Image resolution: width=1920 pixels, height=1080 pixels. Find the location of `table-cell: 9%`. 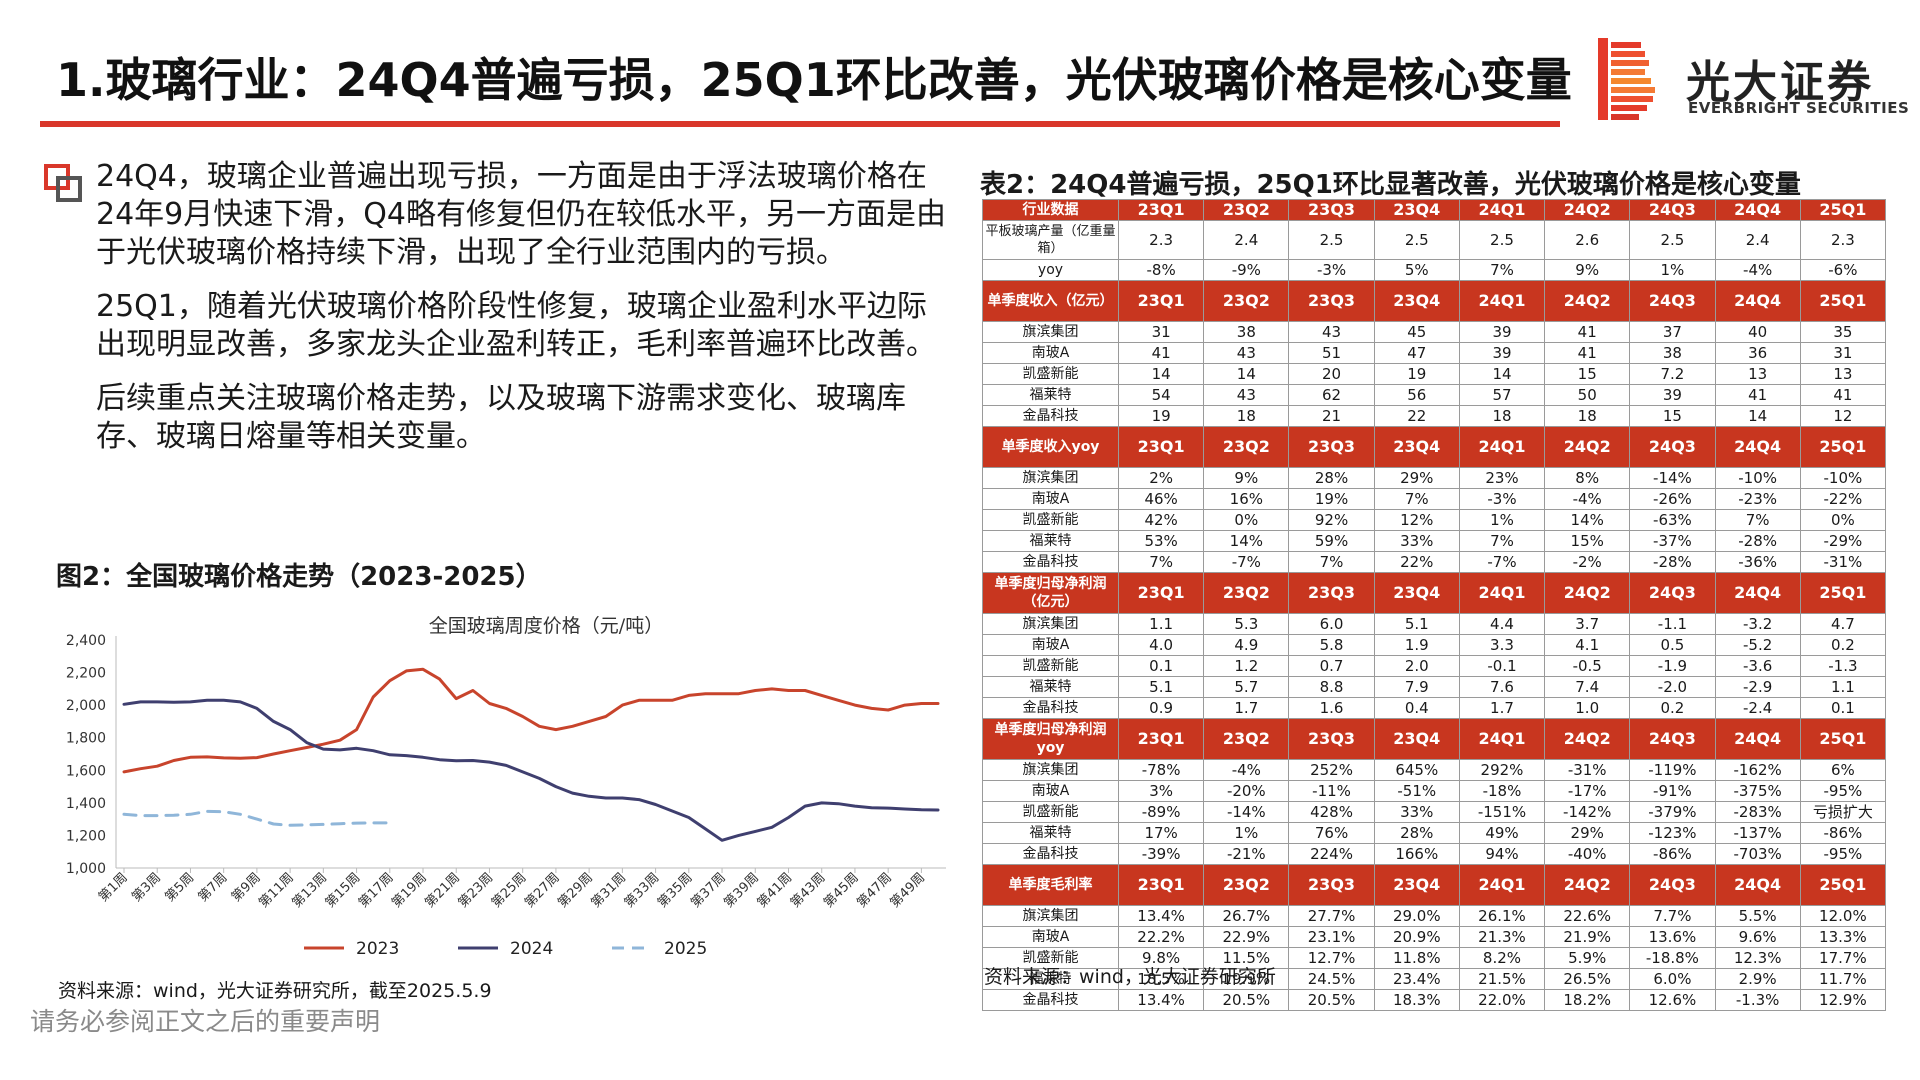

table-cell: 9% is located at coordinates (1587, 270).